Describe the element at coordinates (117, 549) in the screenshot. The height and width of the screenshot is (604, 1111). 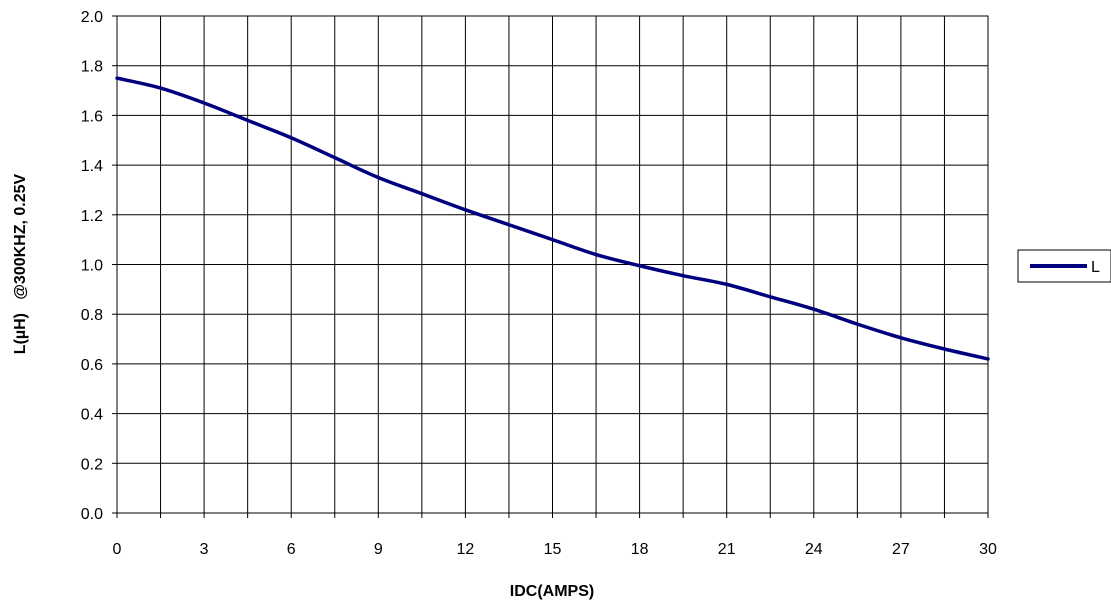
I see `x-tick-label: 0` at that location.